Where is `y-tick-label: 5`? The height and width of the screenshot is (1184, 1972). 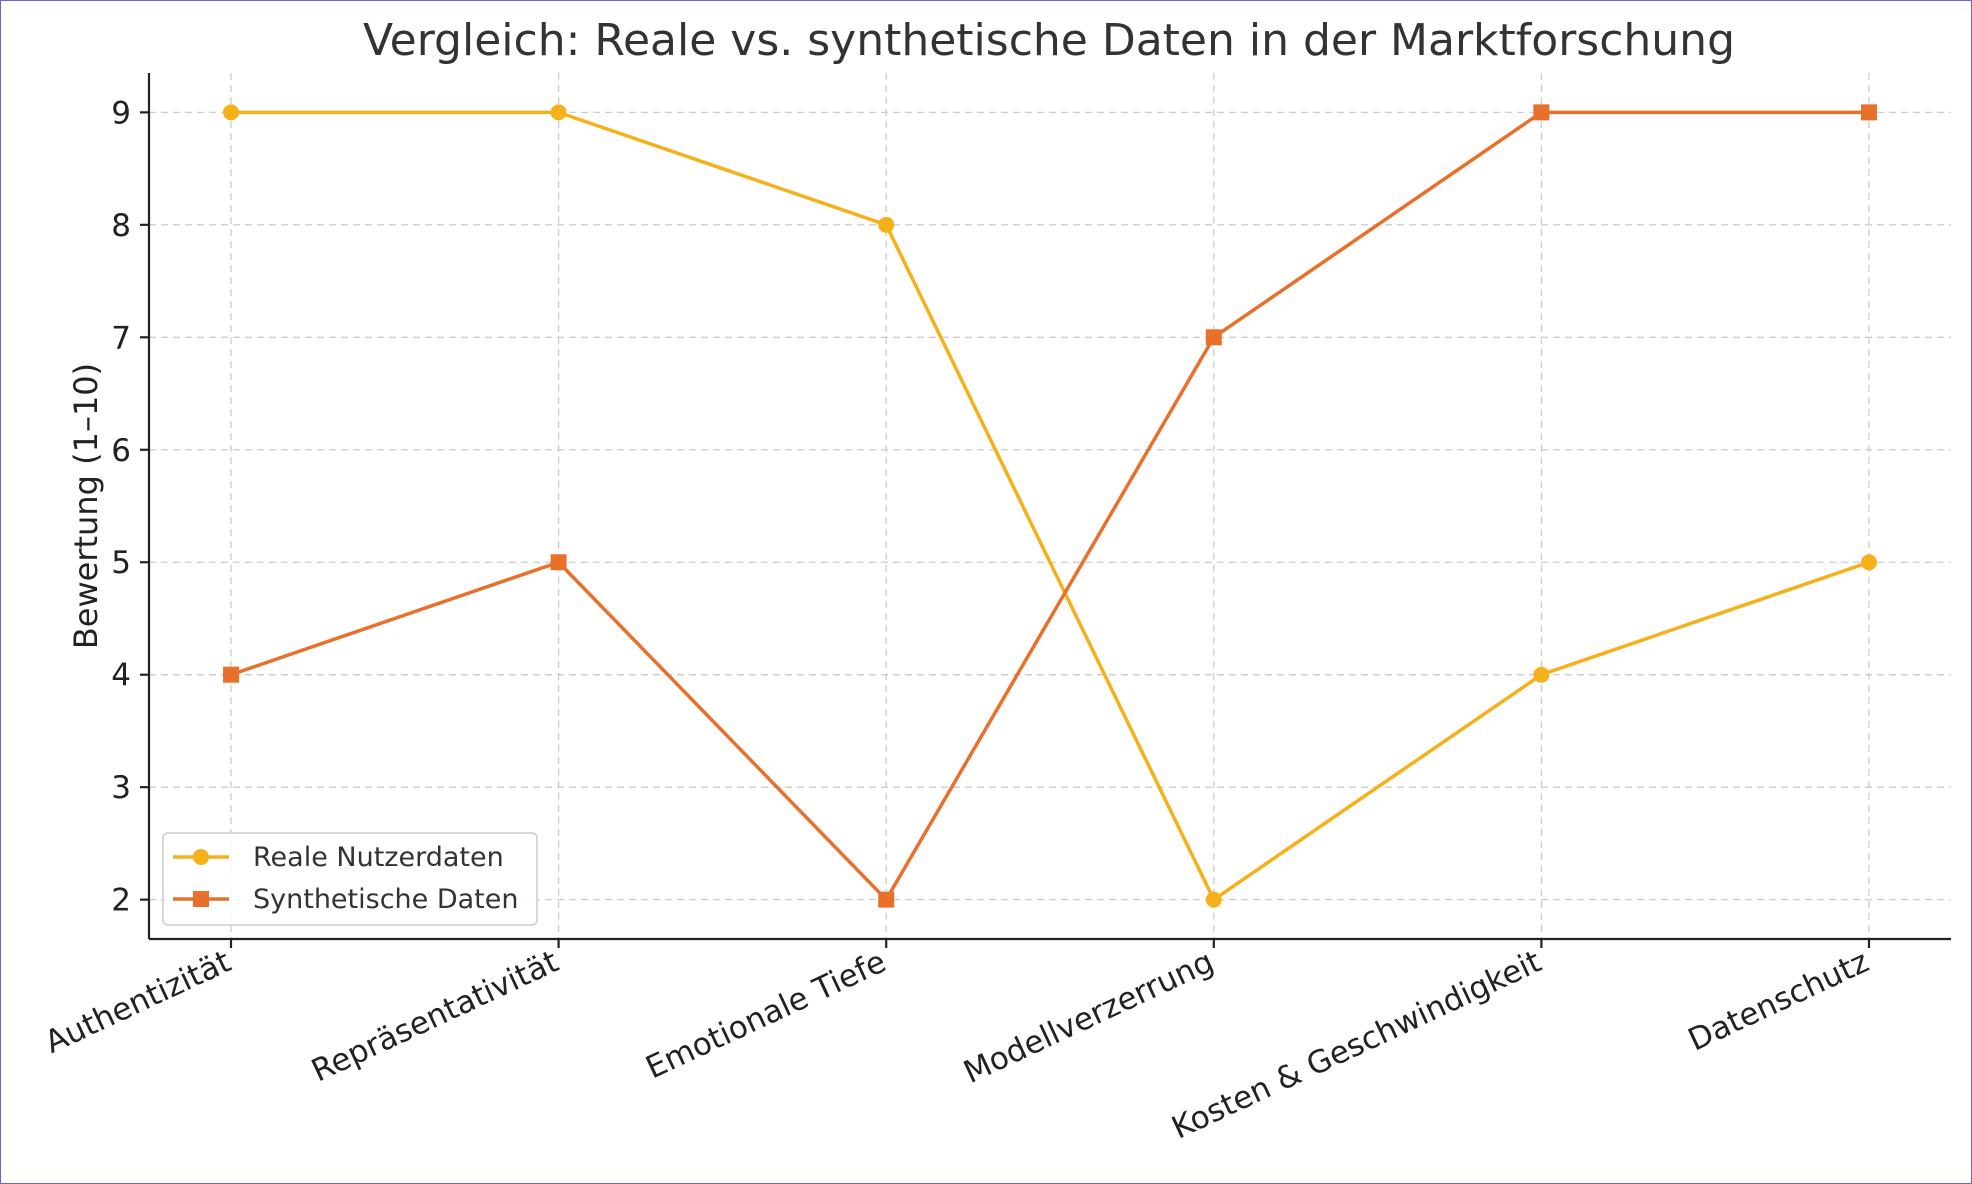 y-tick-label: 5 is located at coordinates (121, 563).